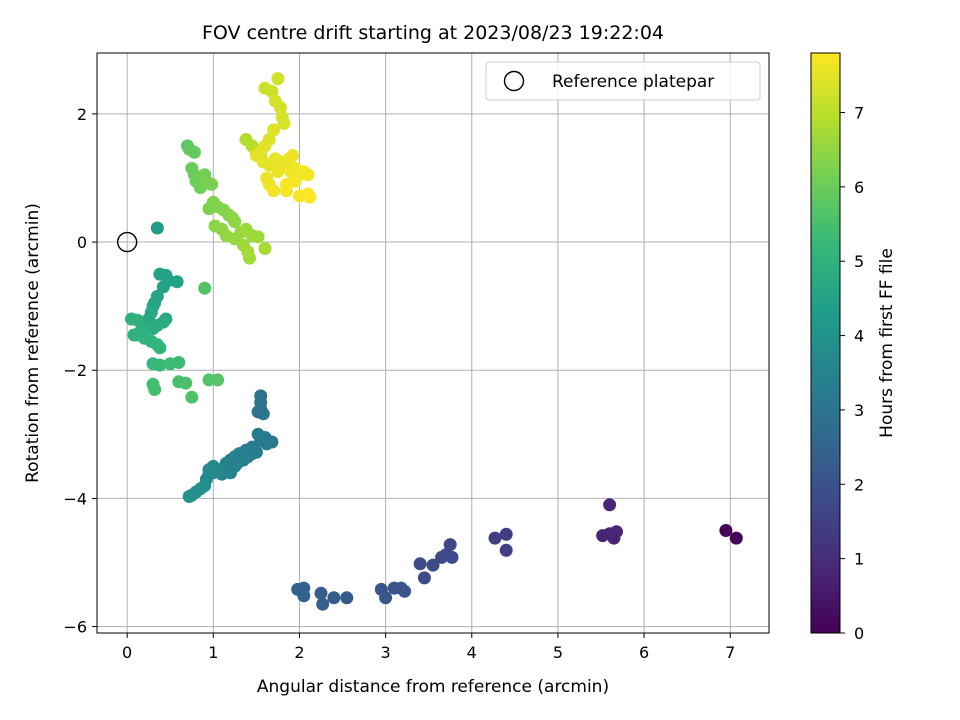 The width and height of the screenshot is (960, 720). I want to click on colorbar-tick-label: 4, so click(859, 336).